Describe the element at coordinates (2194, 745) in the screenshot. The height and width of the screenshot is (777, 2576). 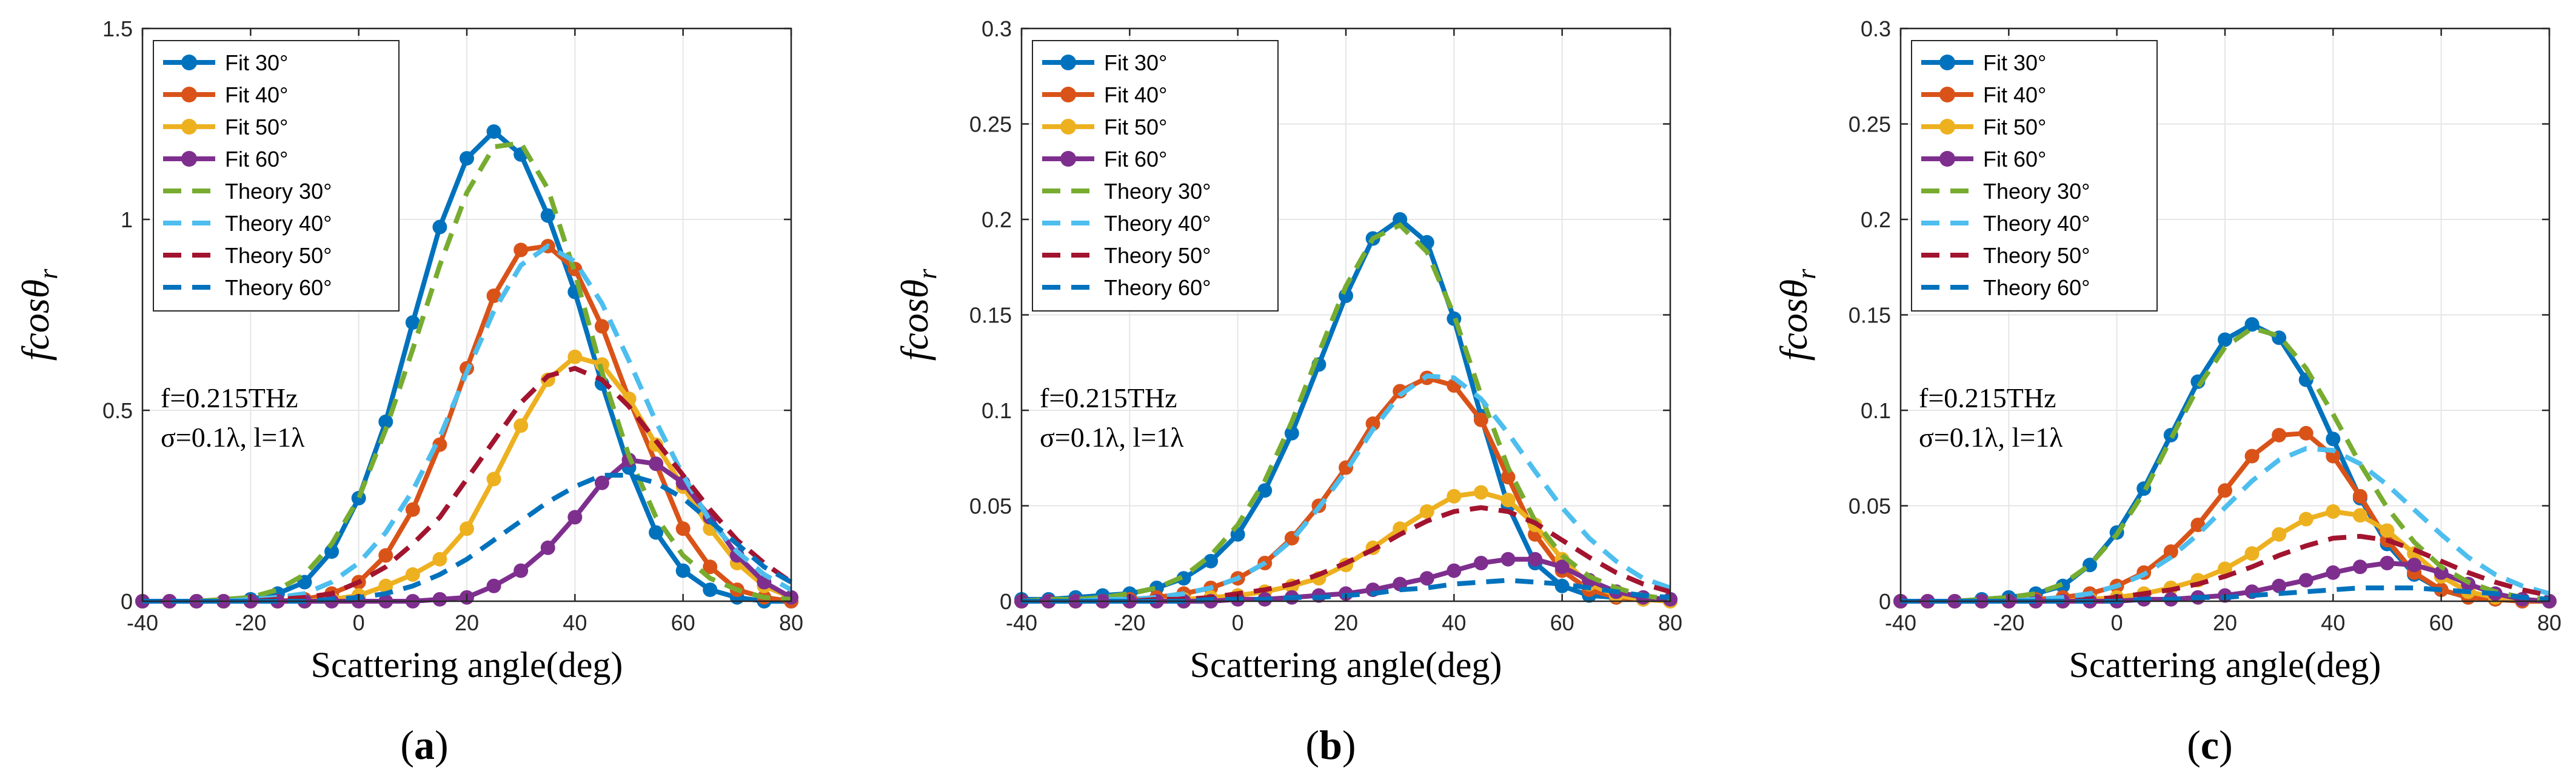
I see `panel-label-open-paren: (` at that location.